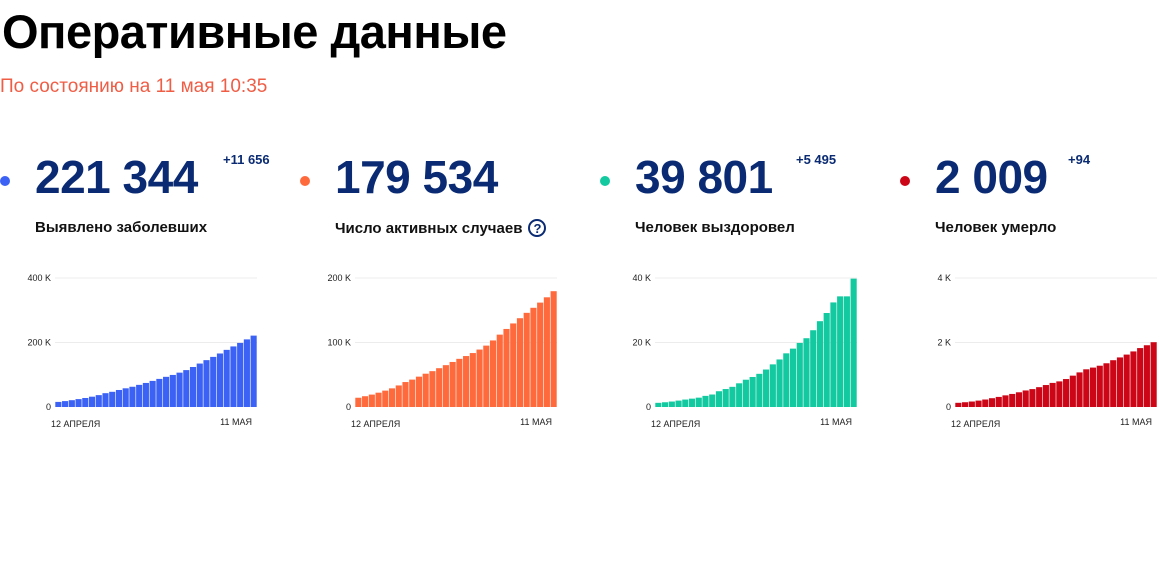 The height and width of the screenshot is (568, 1160). Describe the element at coordinates (944, 278) in the screenshot. I see `y-tick-label: 4 K` at that location.